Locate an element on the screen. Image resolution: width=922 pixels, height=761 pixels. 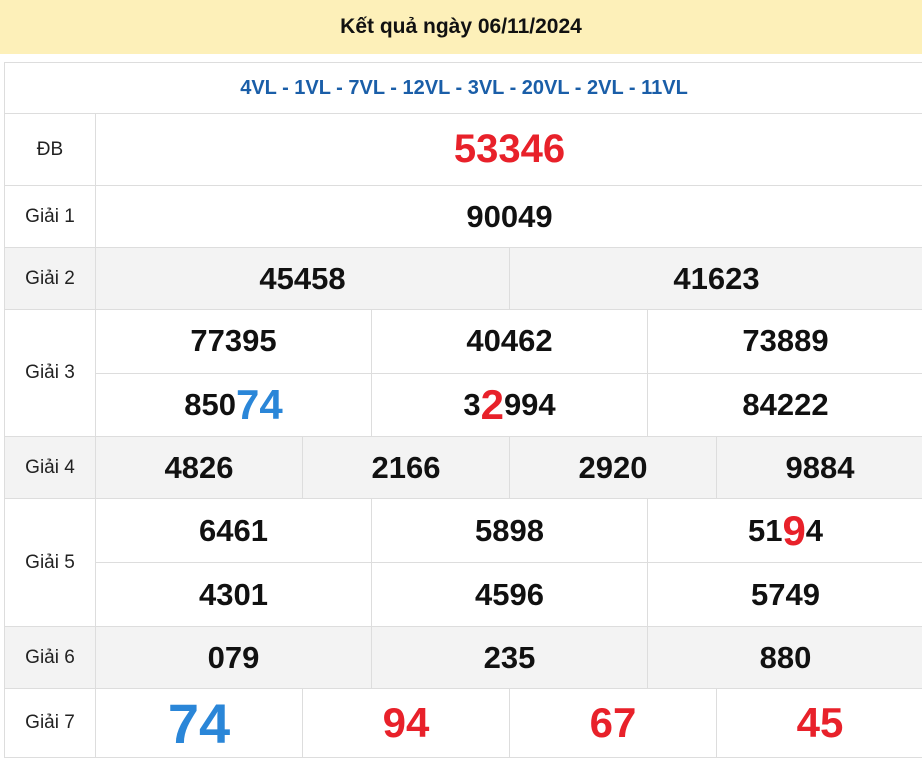
prize-subrow: 74 94 67 45 is located at coordinates (509, 723).